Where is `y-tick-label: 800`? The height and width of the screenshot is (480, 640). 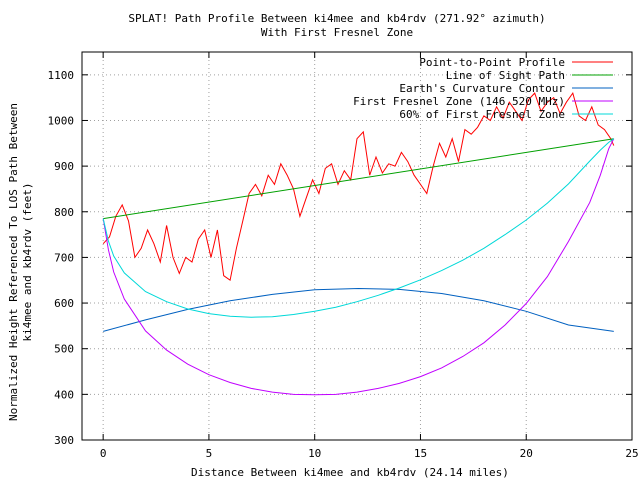 y-tick-label: 800 is located at coordinates (64, 212).